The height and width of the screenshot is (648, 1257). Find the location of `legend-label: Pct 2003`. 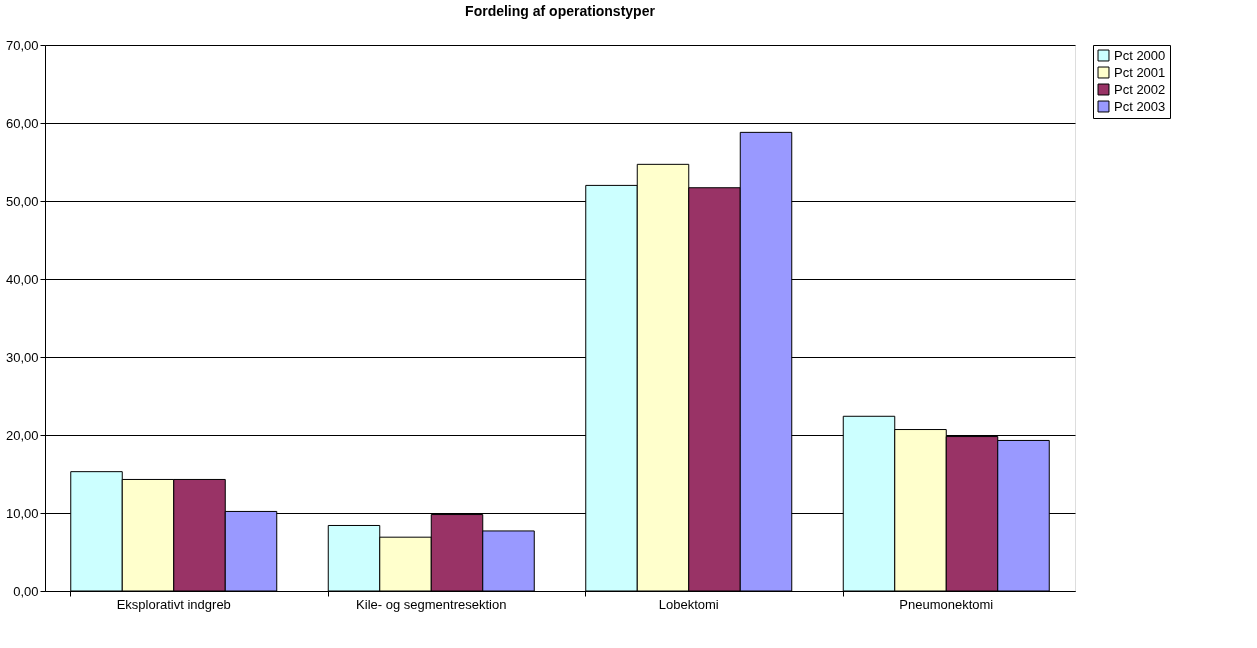

legend-label: Pct 2003 is located at coordinates (1140, 106).